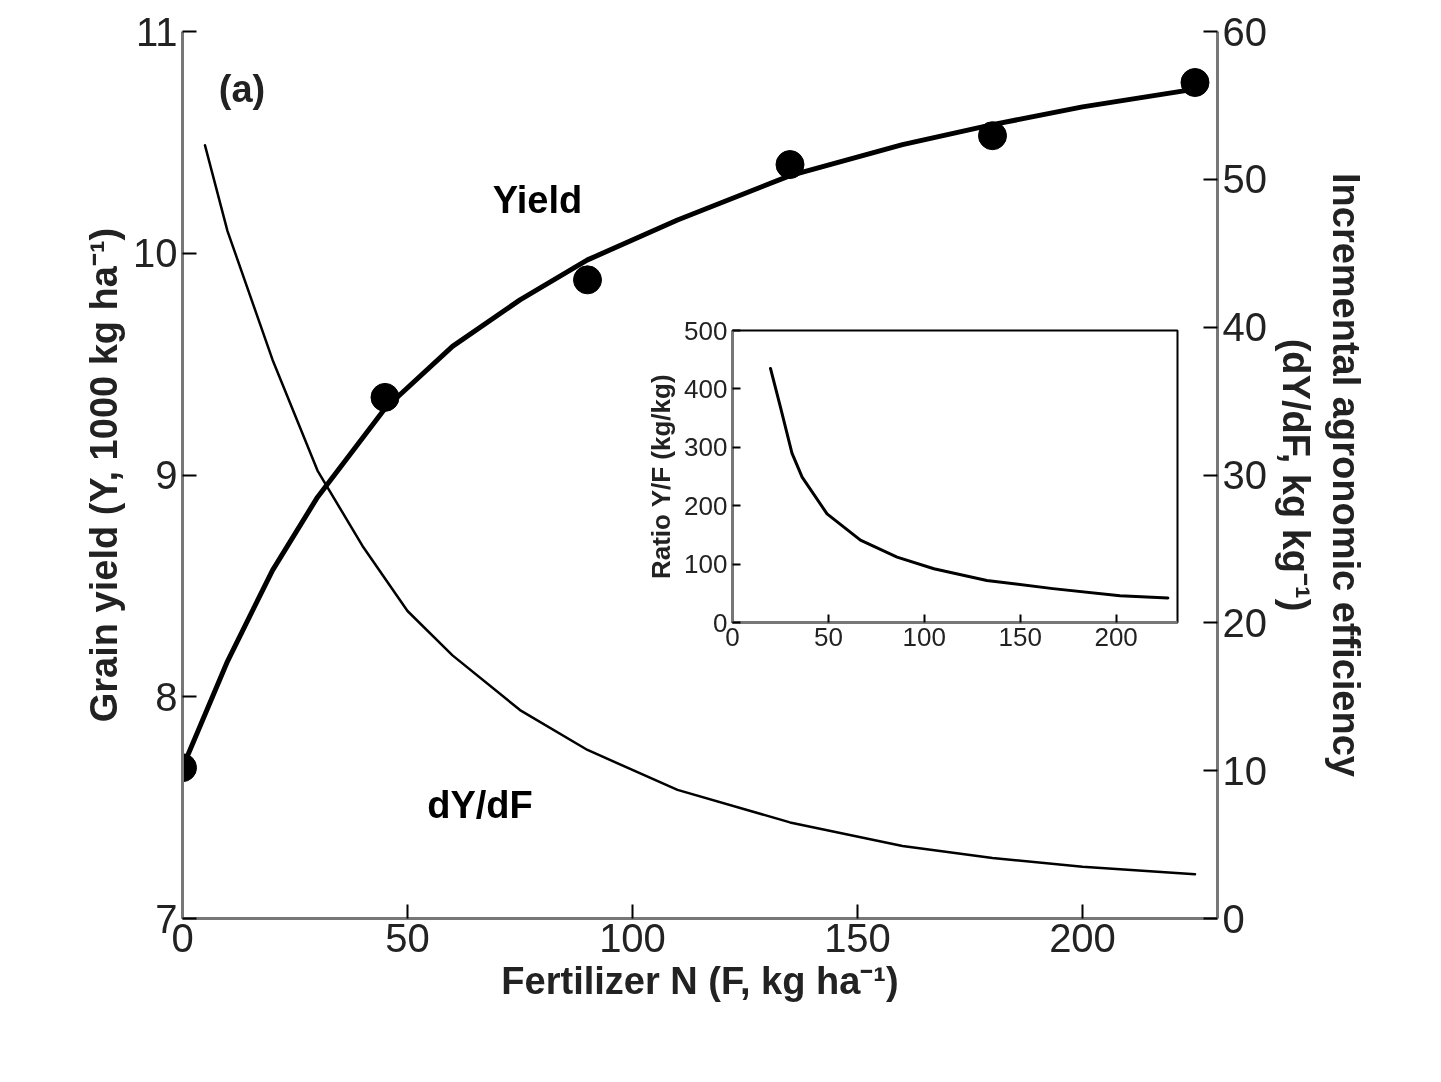 The height and width of the screenshot is (1082, 1441). Describe the element at coordinates (104, 475) in the screenshot. I see `y-axis-title: Grain yield (Y, 1000 kg ha⁻¹)` at that location.